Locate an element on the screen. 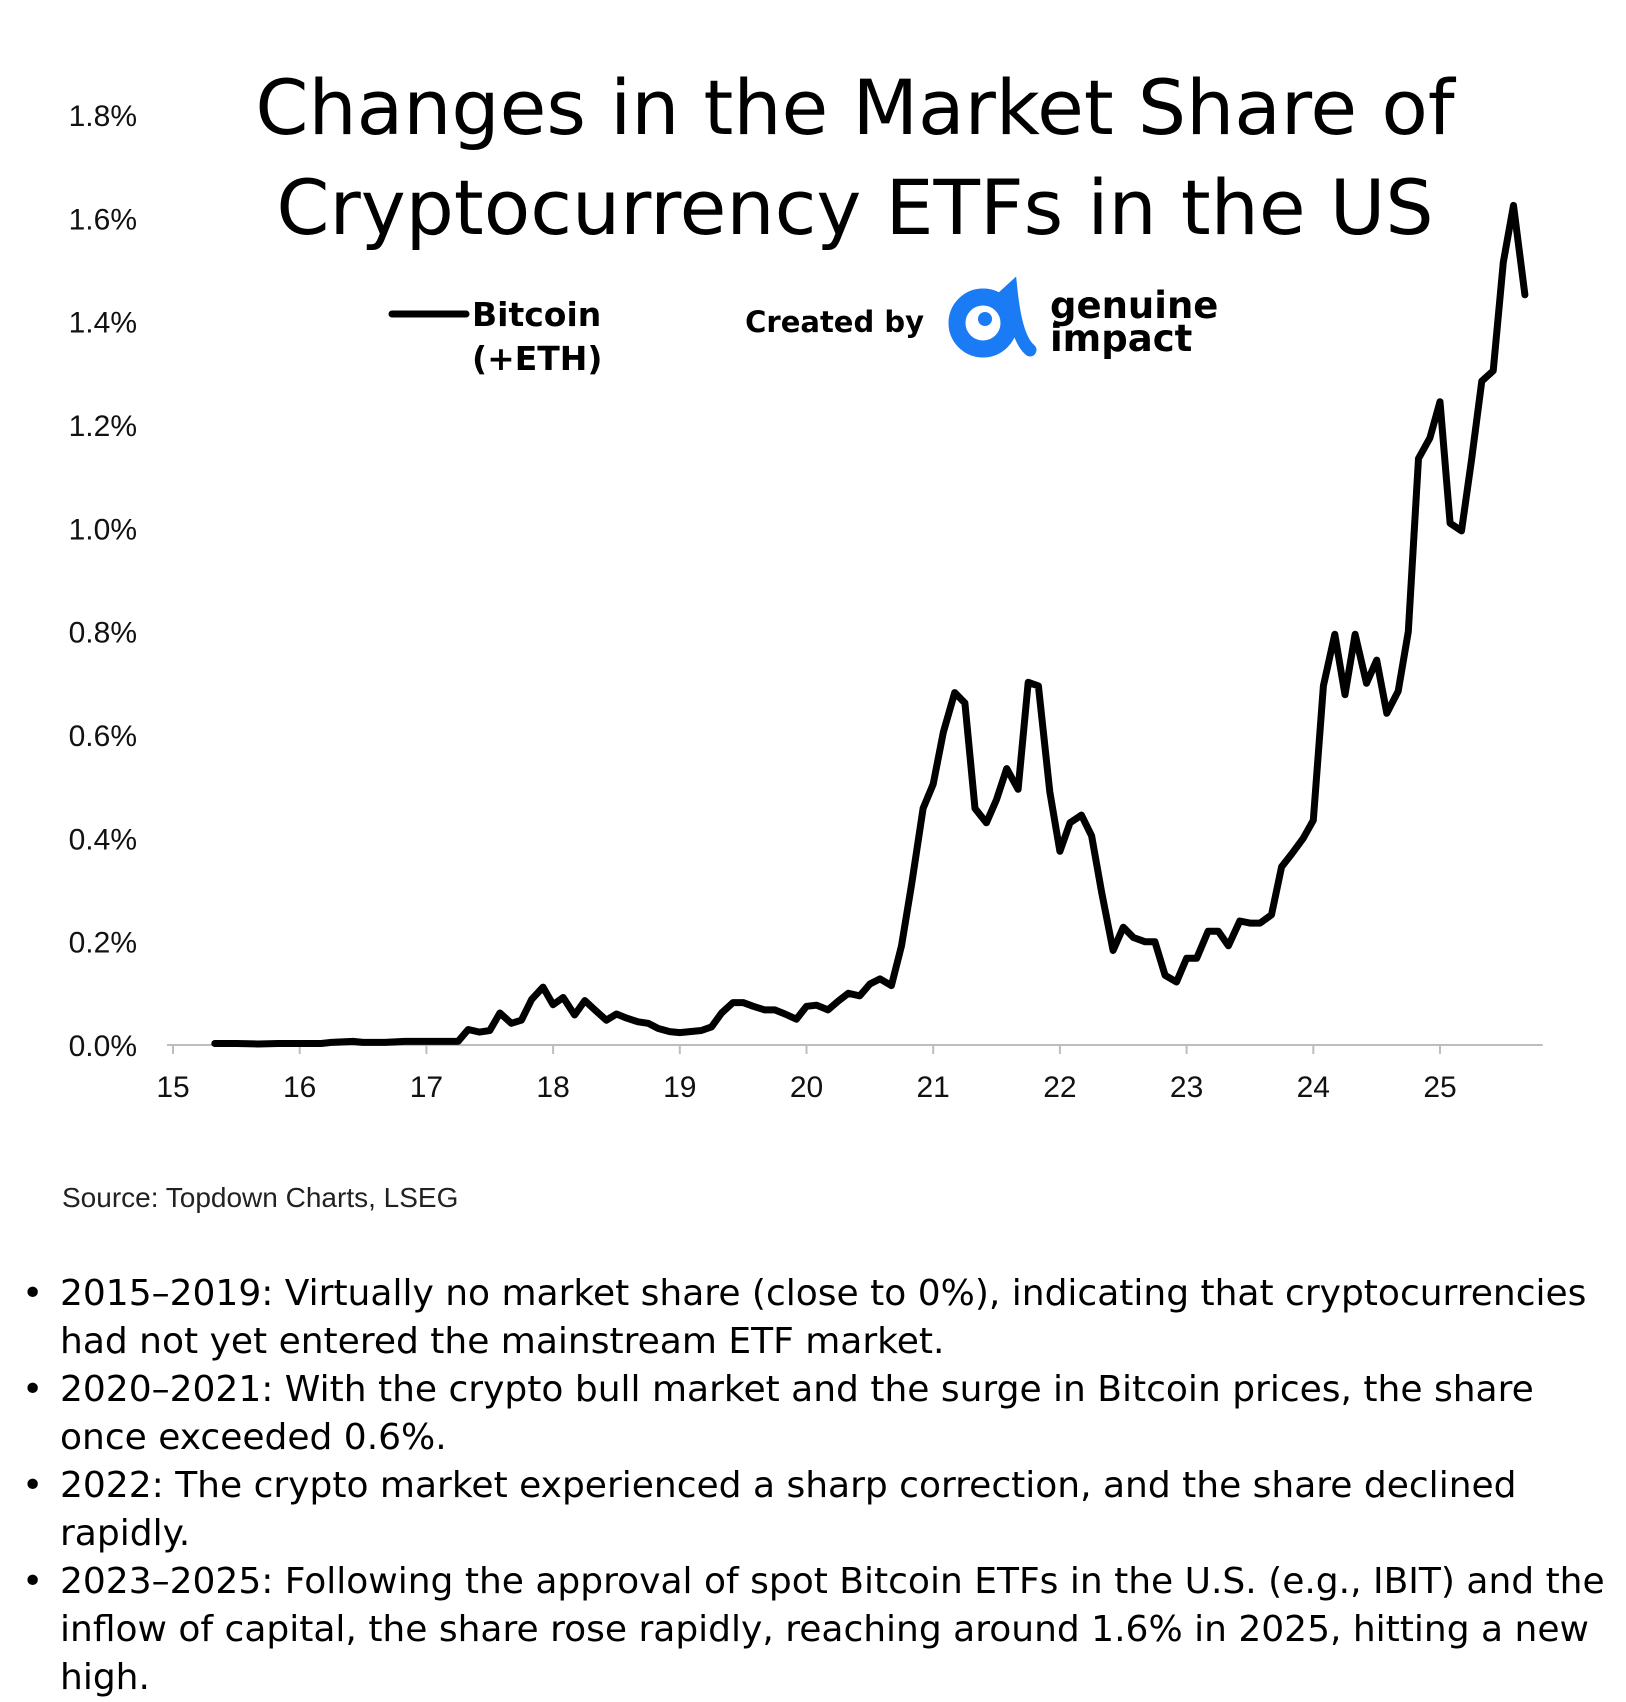 The height and width of the screenshot is (1702, 1626). genuine-impact-logo-icon is located at coordinates (992, 317).